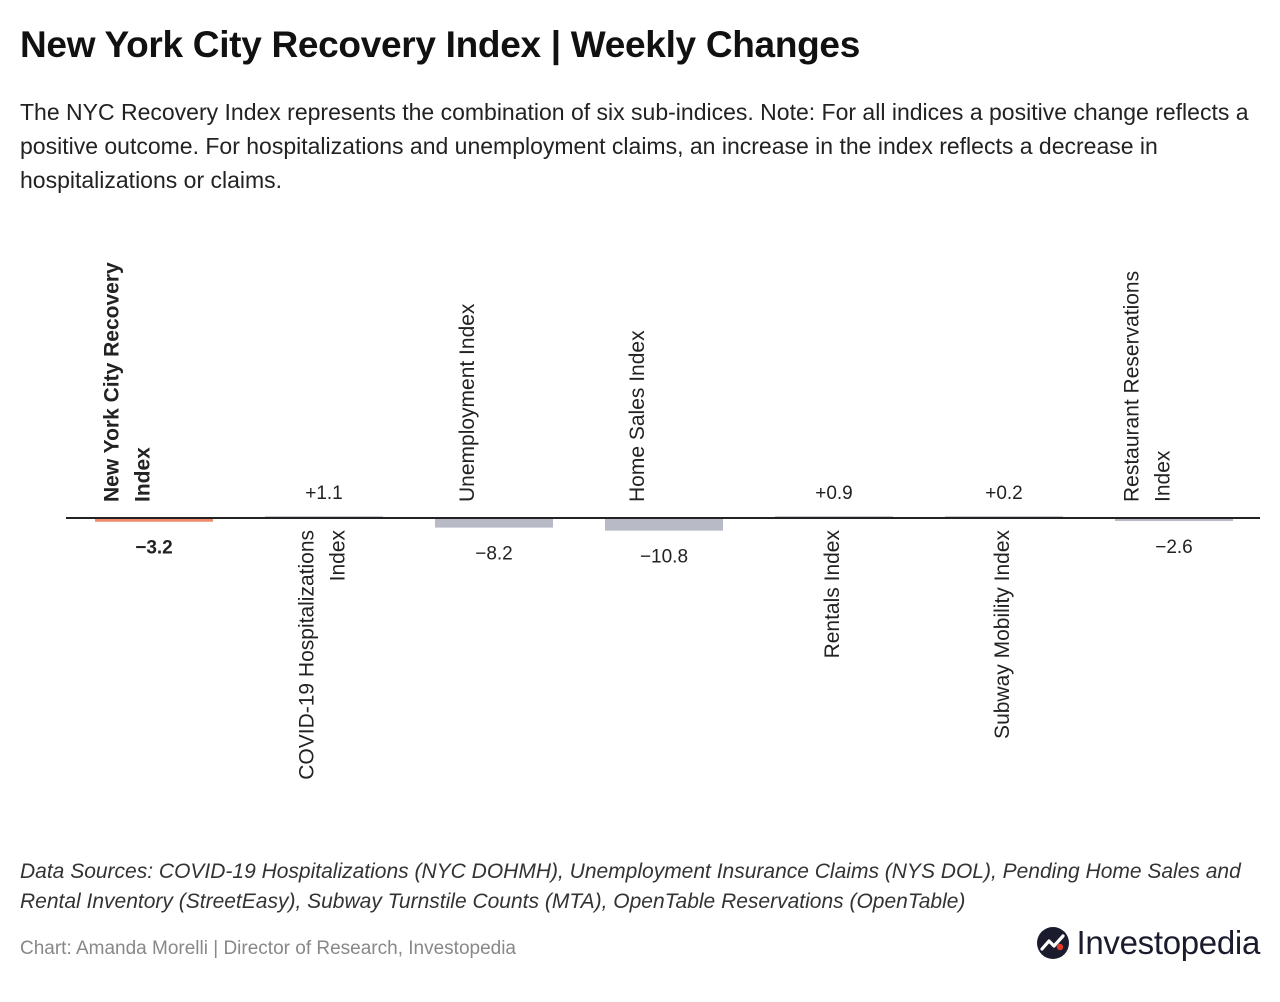 Image resolution: width=1280 pixels, height=1002 pixels. Describe the element at coordinates (323, 655) in the screenshot. I see `category-label: COVID-19 Hospitalizations Index` at that location.